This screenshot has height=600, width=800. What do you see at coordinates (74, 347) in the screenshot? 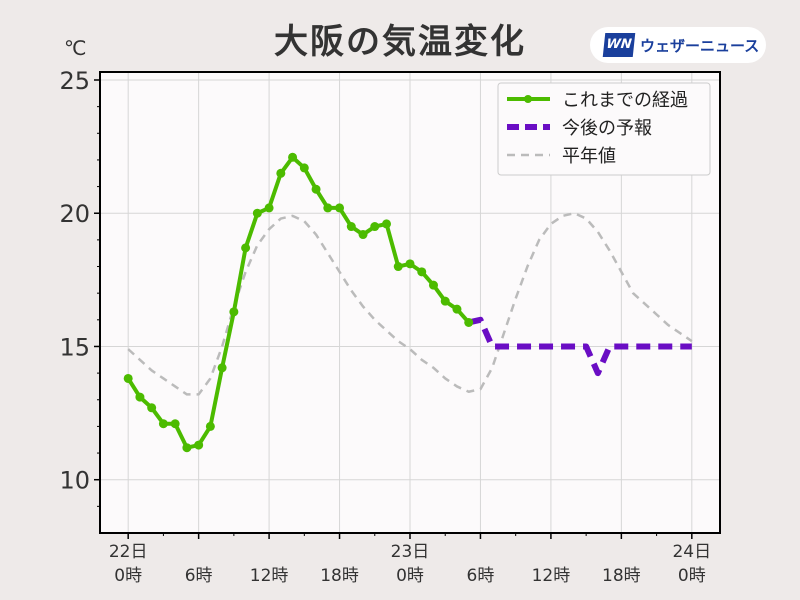
I see `y-tick-label: 15` at bounding box center [74, 347].